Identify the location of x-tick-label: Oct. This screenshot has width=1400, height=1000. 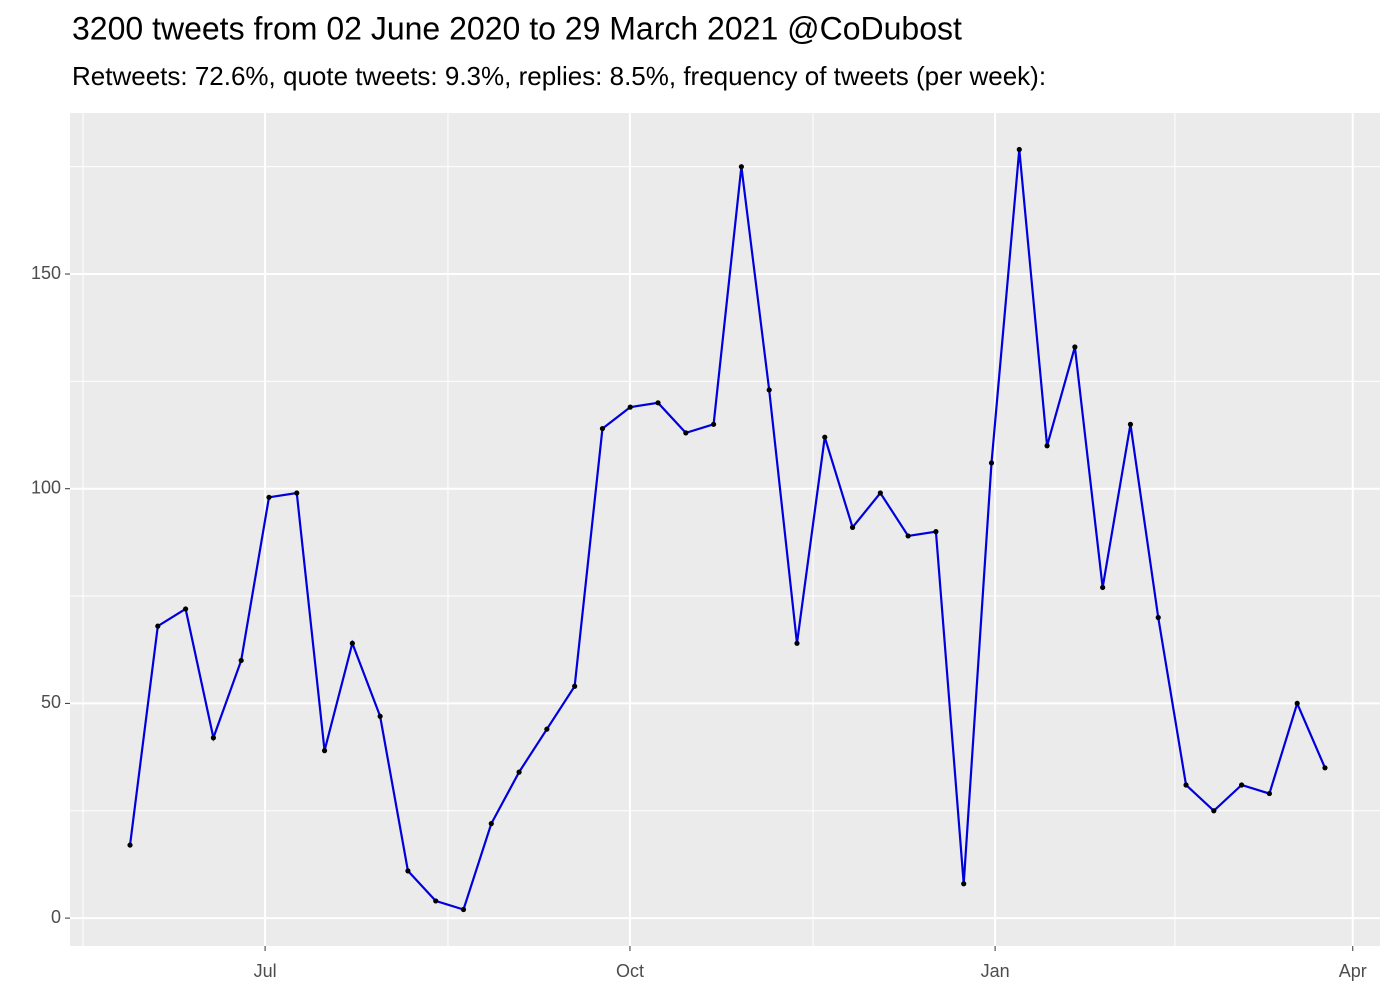
(630, 971).